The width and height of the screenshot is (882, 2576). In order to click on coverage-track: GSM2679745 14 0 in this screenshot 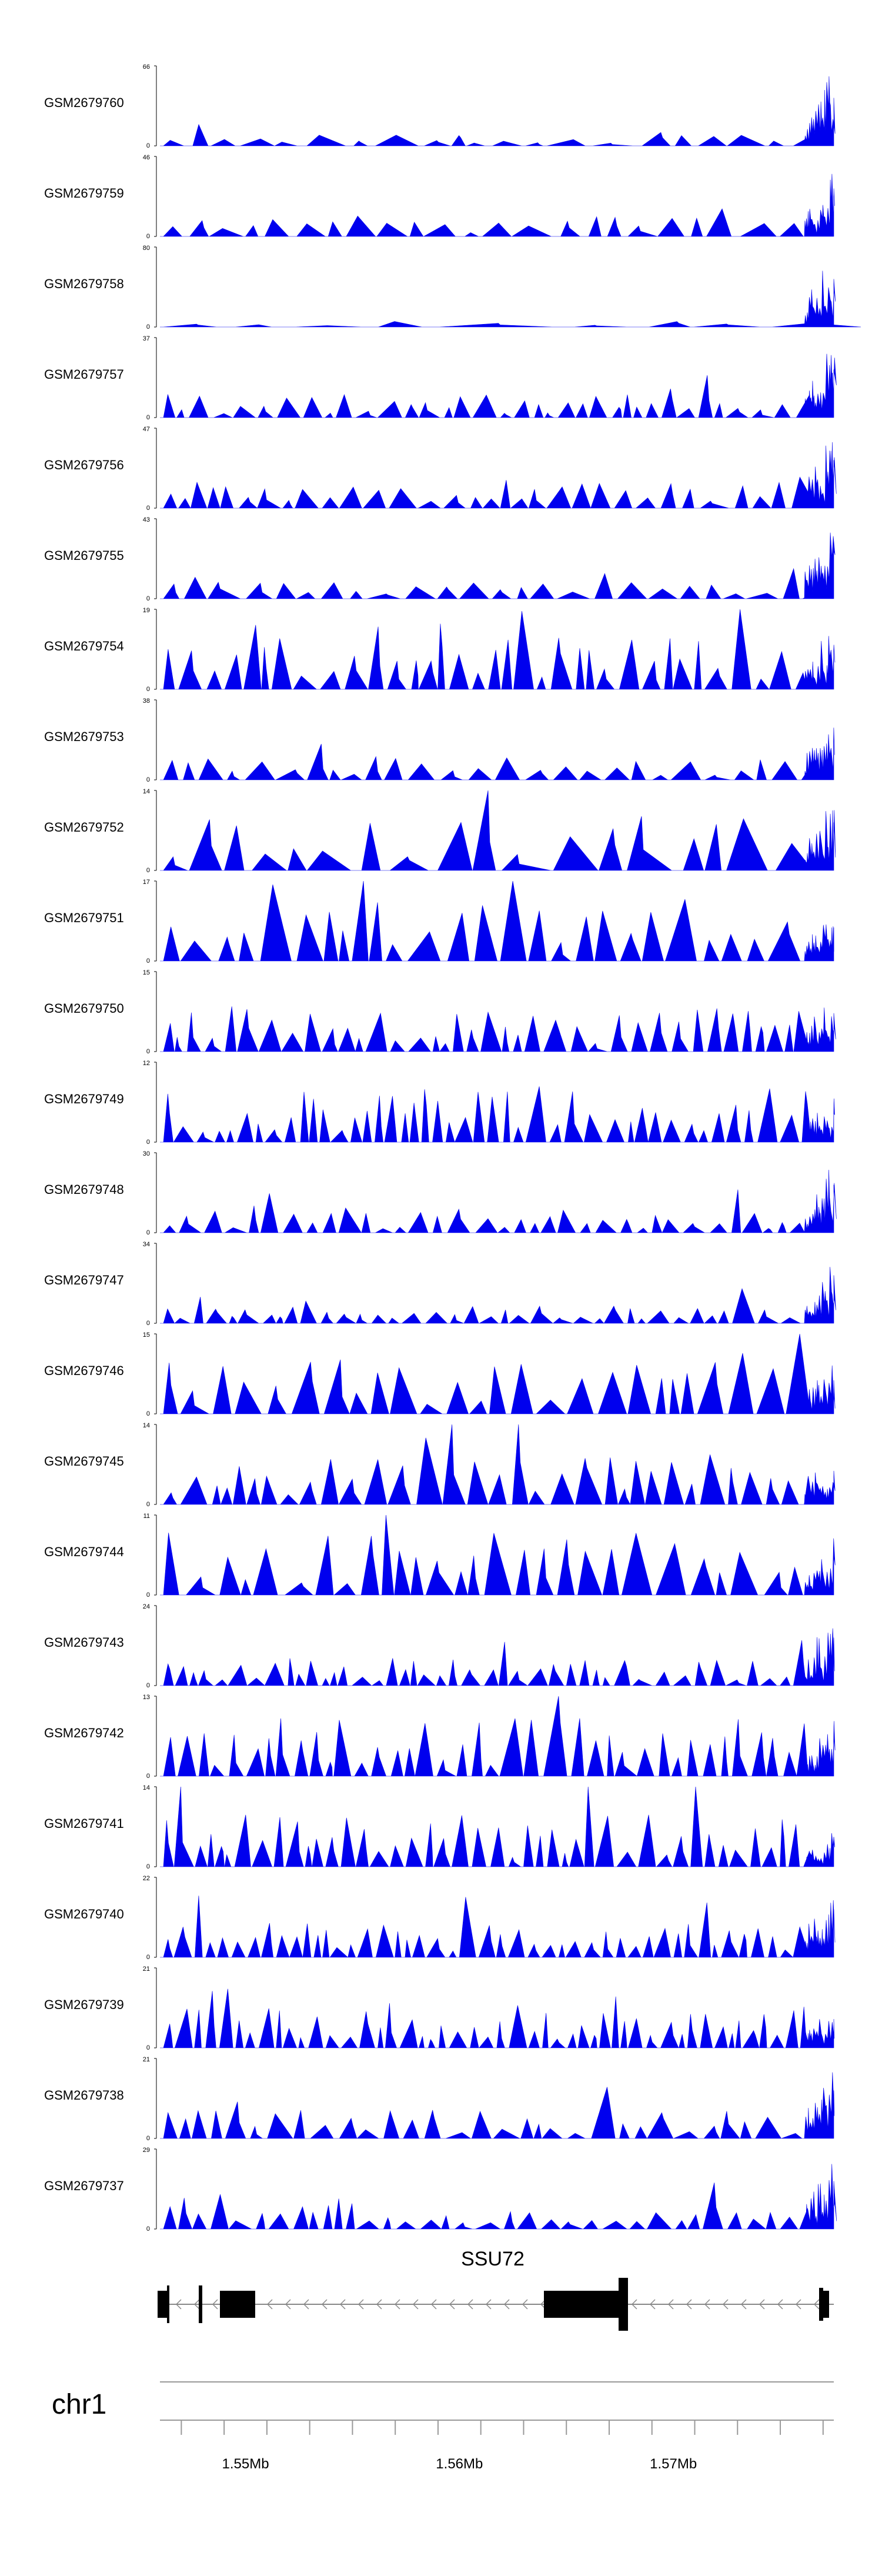, I will do `click(440, 1465)`.